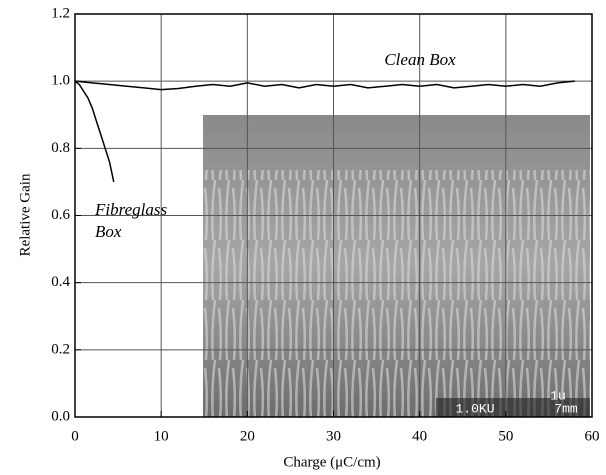  What do you see at coordinates (474, 408) in the screenshot?
I see `inset-label: 1.0KU` at bounding box center [474, 408].